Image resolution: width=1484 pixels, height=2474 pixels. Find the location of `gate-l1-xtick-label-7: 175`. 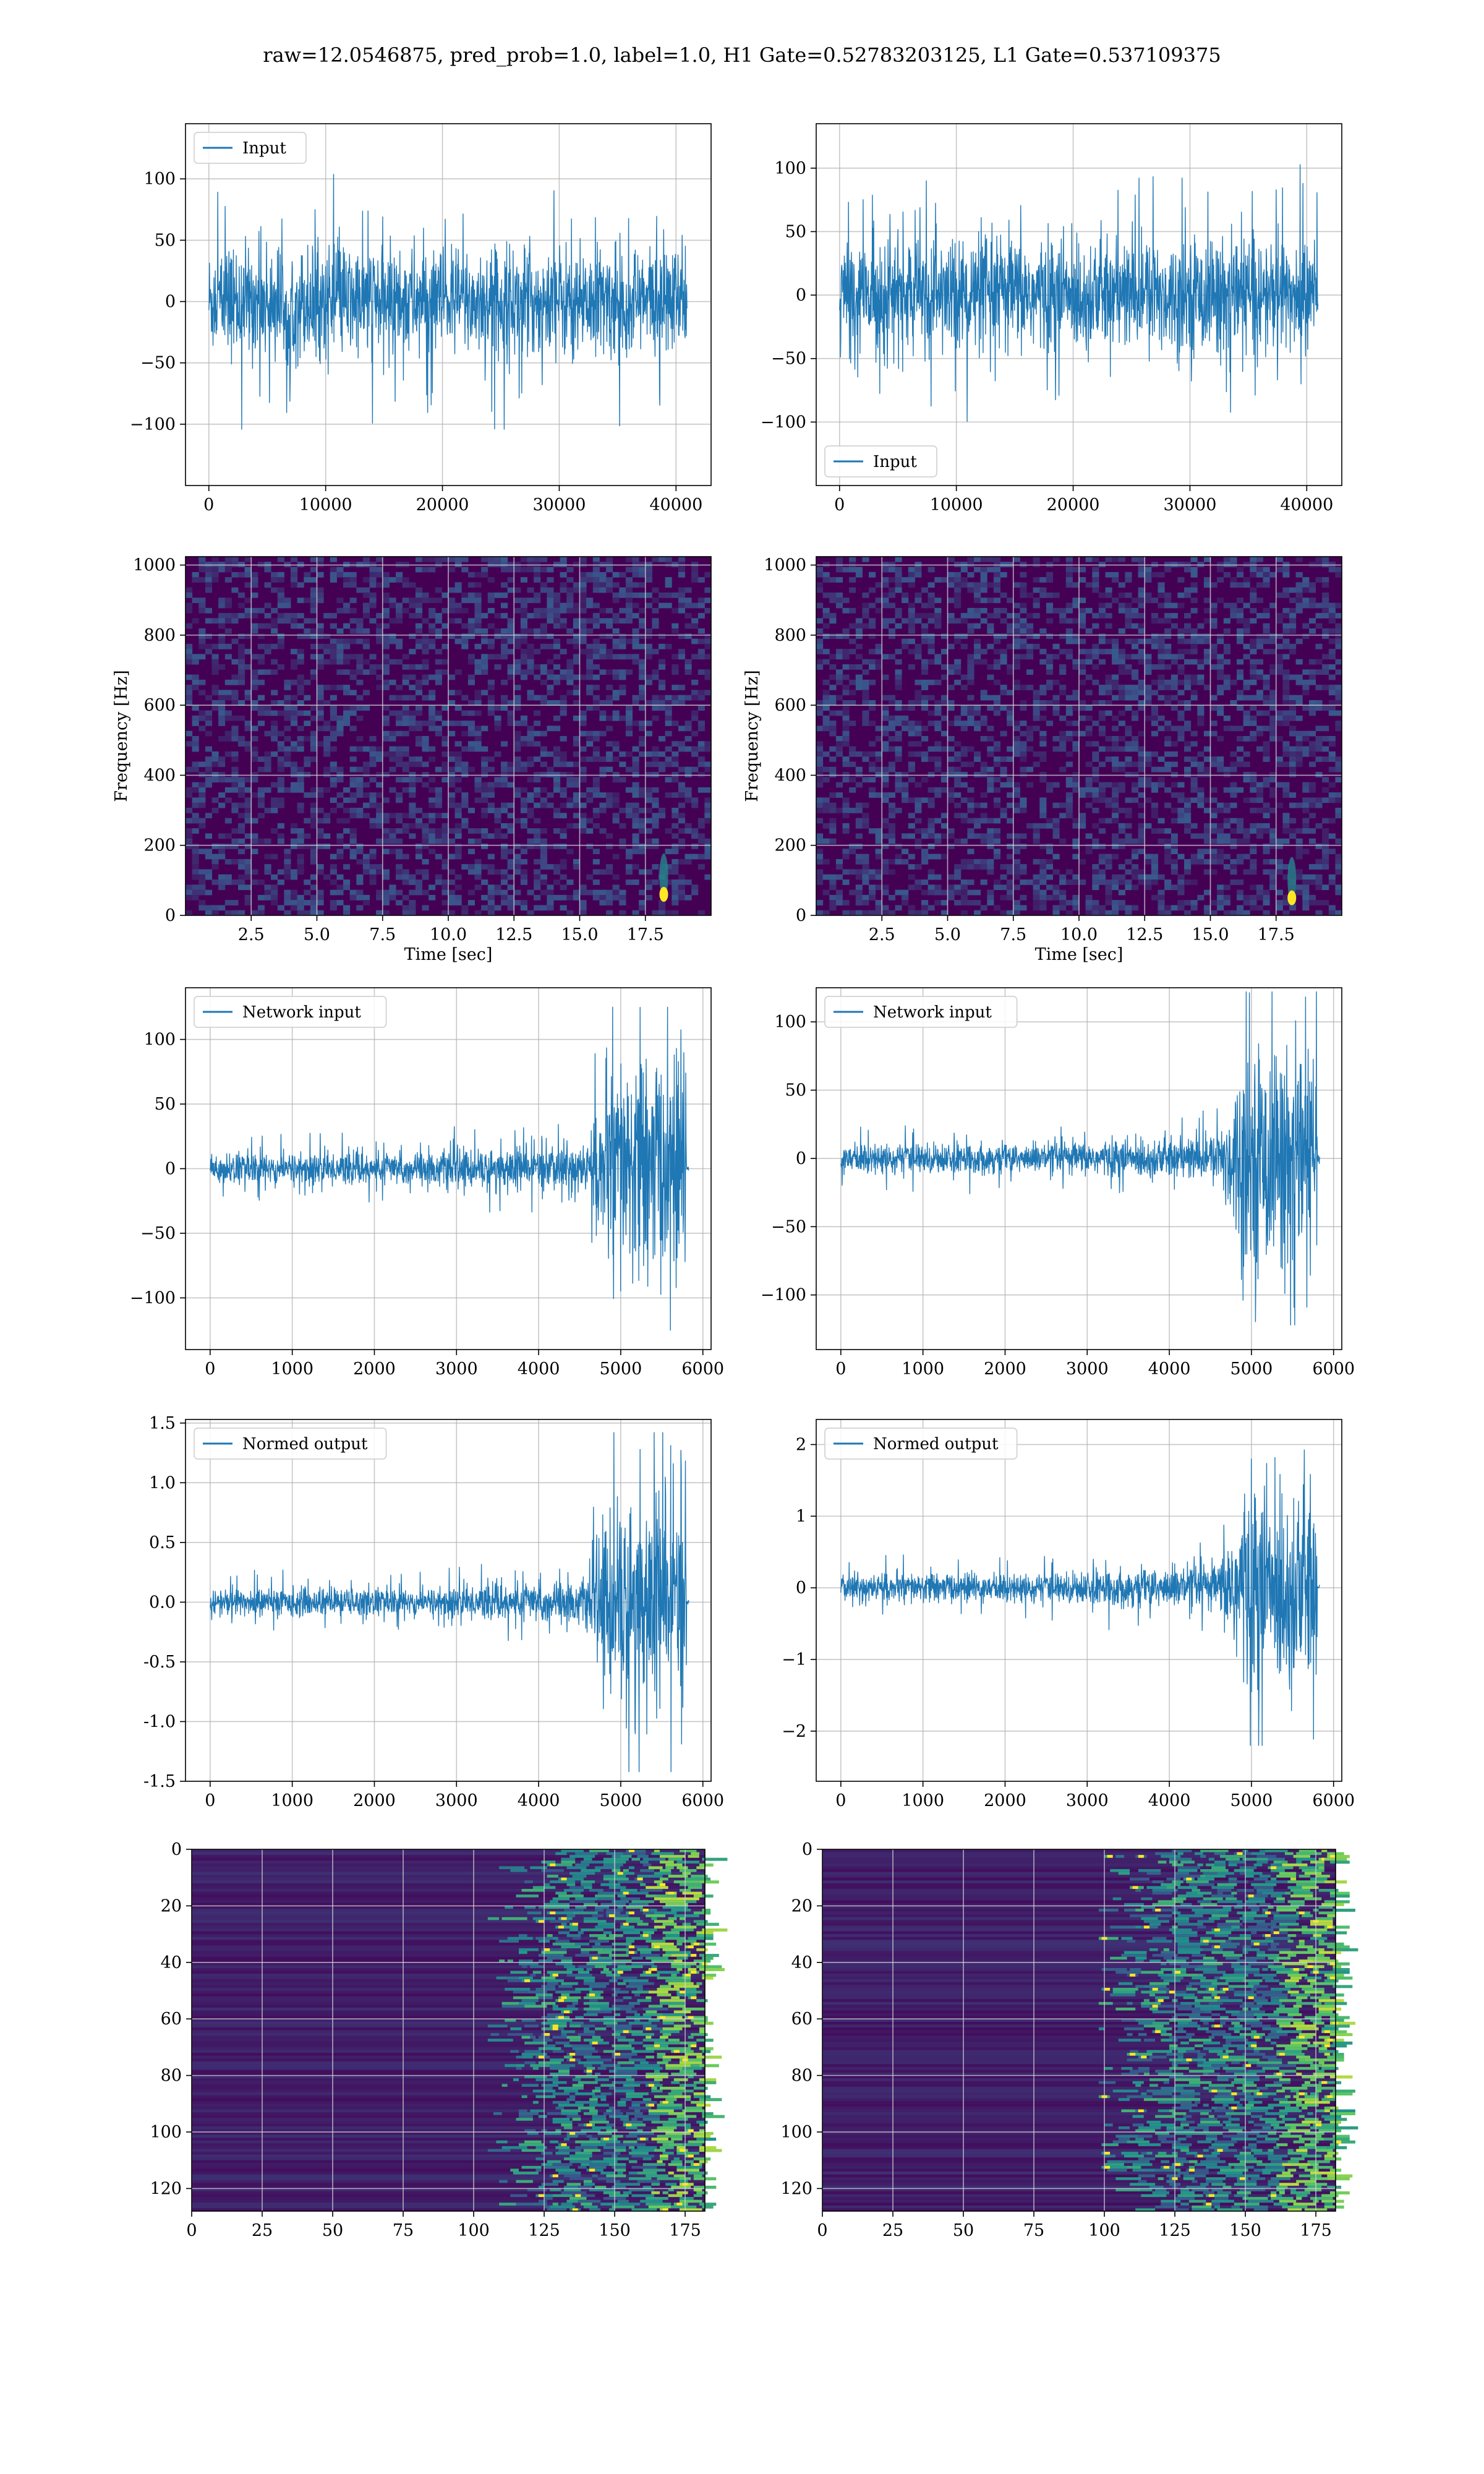

gate-l1-xtick-label-7: 175 is located at coordinates (1316, 2230).